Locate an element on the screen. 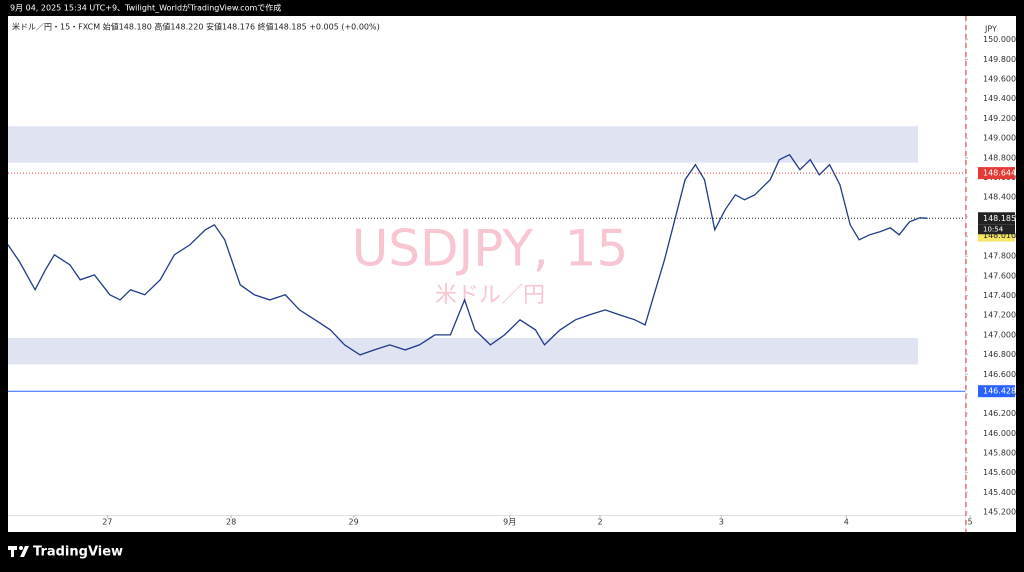 Image resolution: width=1024 pixels, height=572 pixels. y-tick-label: 149.600 is located at coordinates (999, 79).